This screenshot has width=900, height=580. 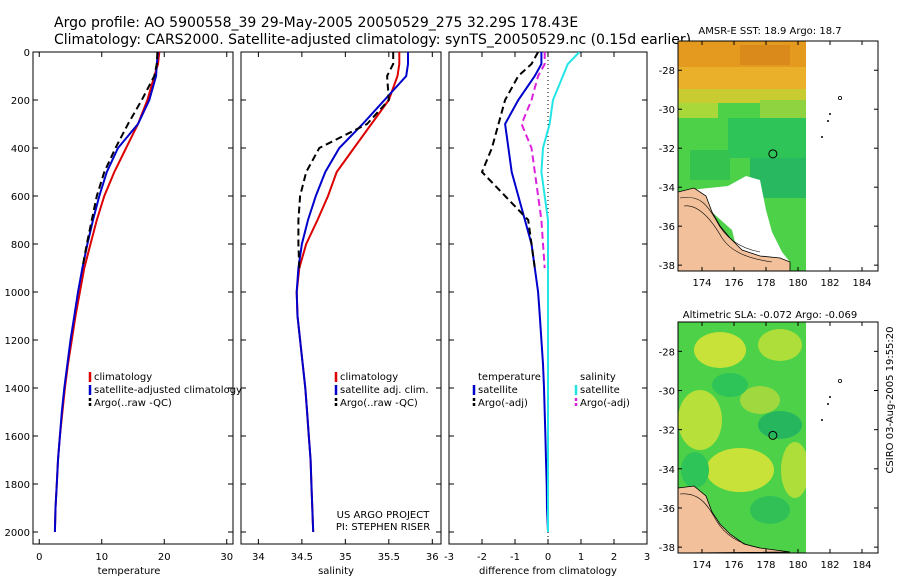 I want to click on x-tick-label: 2, so click(x=614, y=557).